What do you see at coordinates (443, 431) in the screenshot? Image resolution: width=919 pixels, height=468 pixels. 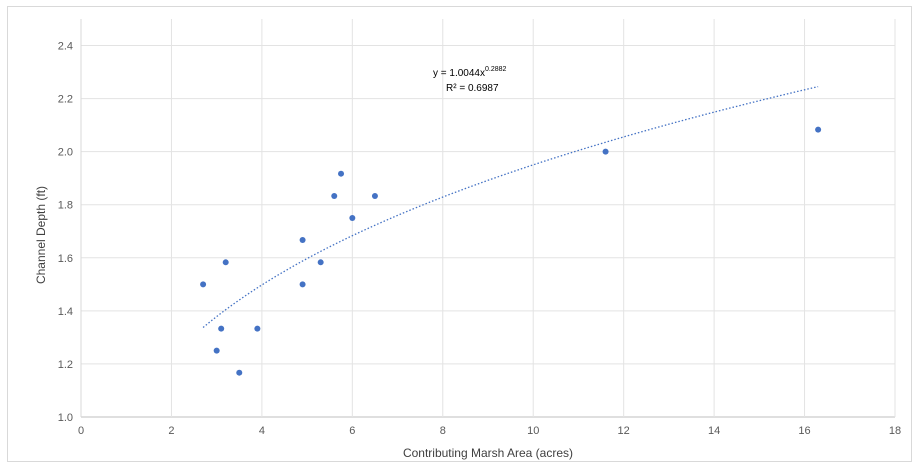 I see `x-tick-label: 8` at bounding box center [443, 431].